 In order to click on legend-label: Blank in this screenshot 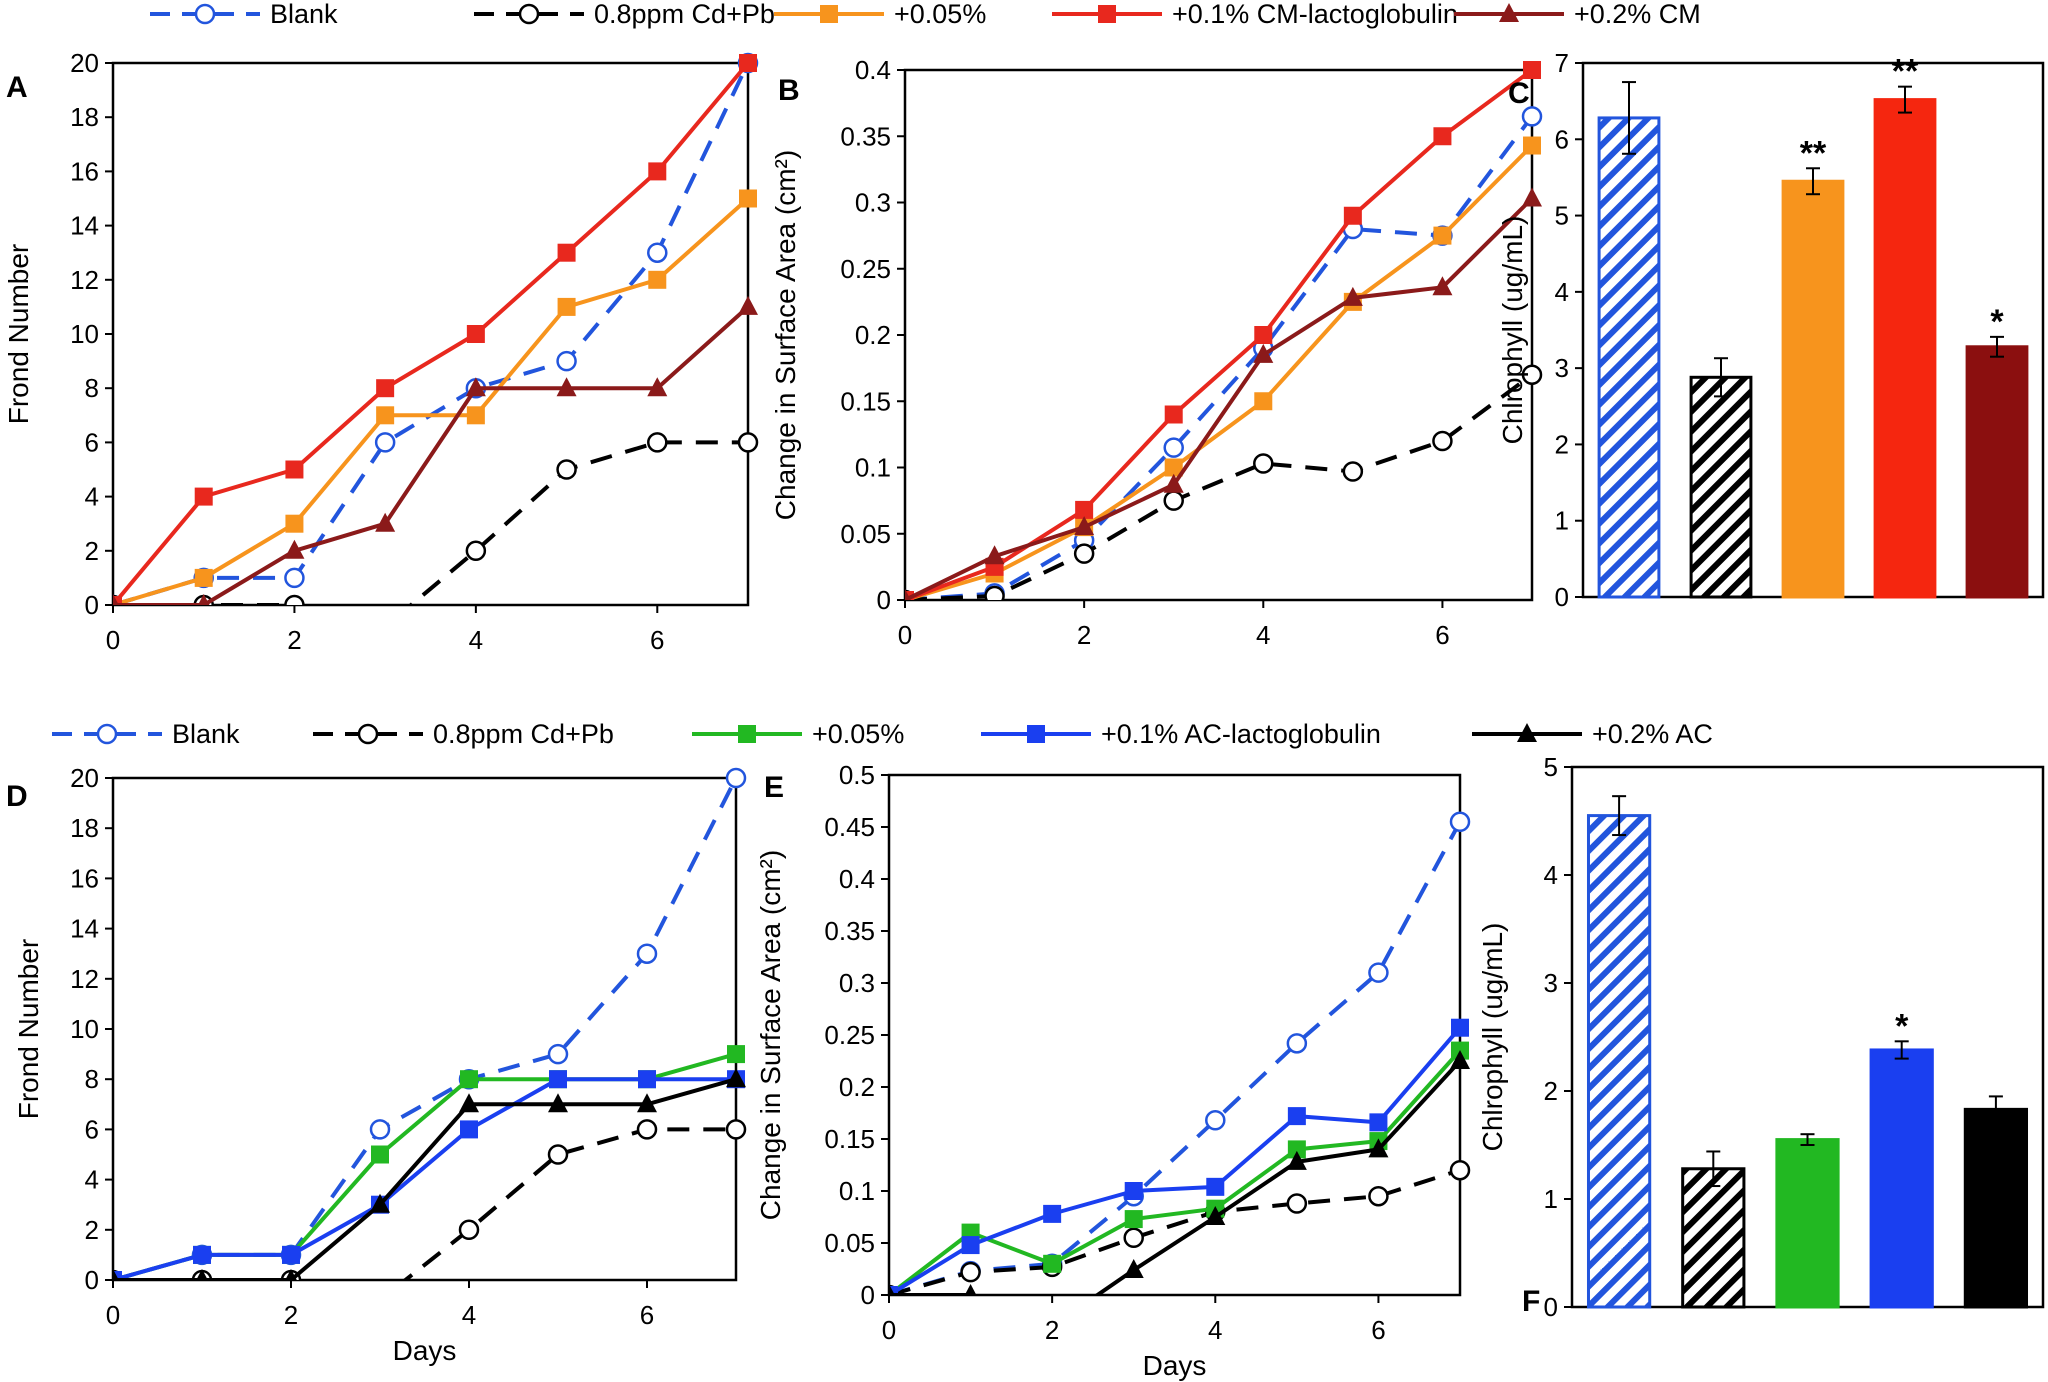, I will do `click(206, 734)`.